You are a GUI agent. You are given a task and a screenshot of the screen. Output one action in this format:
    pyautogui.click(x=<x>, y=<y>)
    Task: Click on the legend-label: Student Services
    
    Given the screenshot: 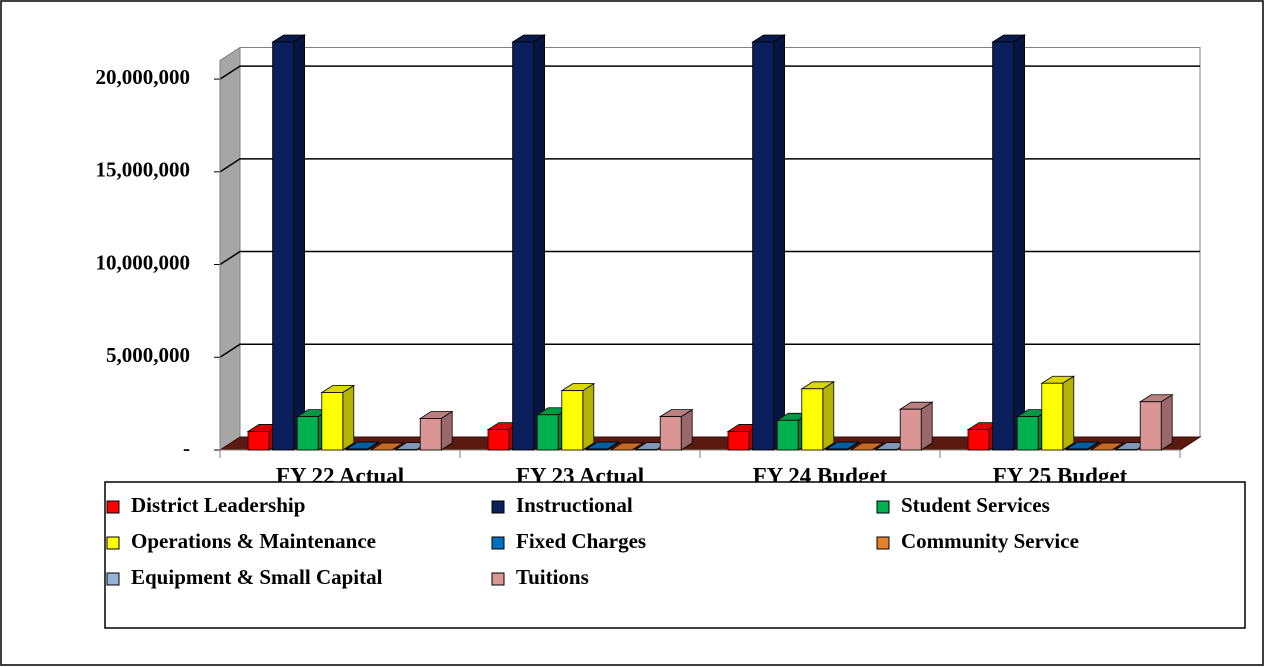 What is the action you would take?
    pyautogui.click(x=975, y=505)
    